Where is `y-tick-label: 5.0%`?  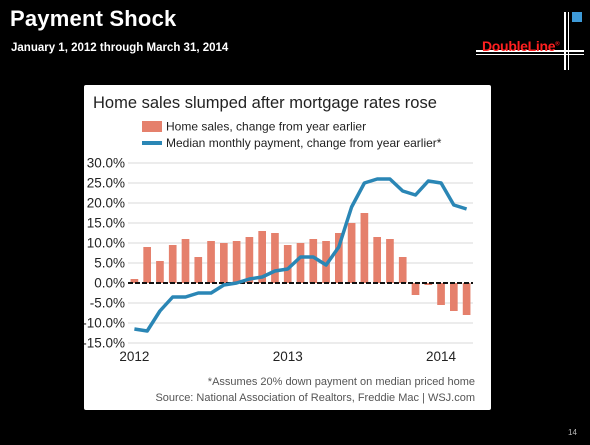
y-tick-label: 5.0% is located at coordinates (109, 263).